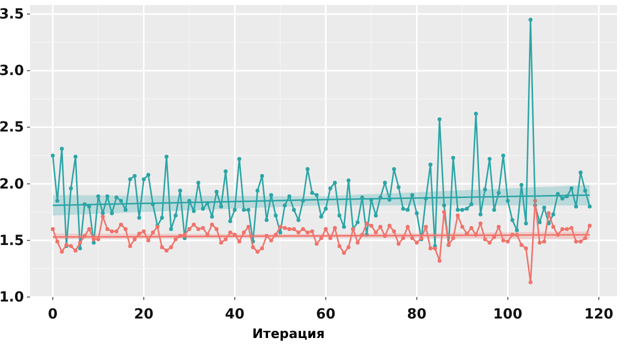  Describe the element at coordinates (12, 297) in the screenshot. I see `y-tick-label: 1.0` at that location.